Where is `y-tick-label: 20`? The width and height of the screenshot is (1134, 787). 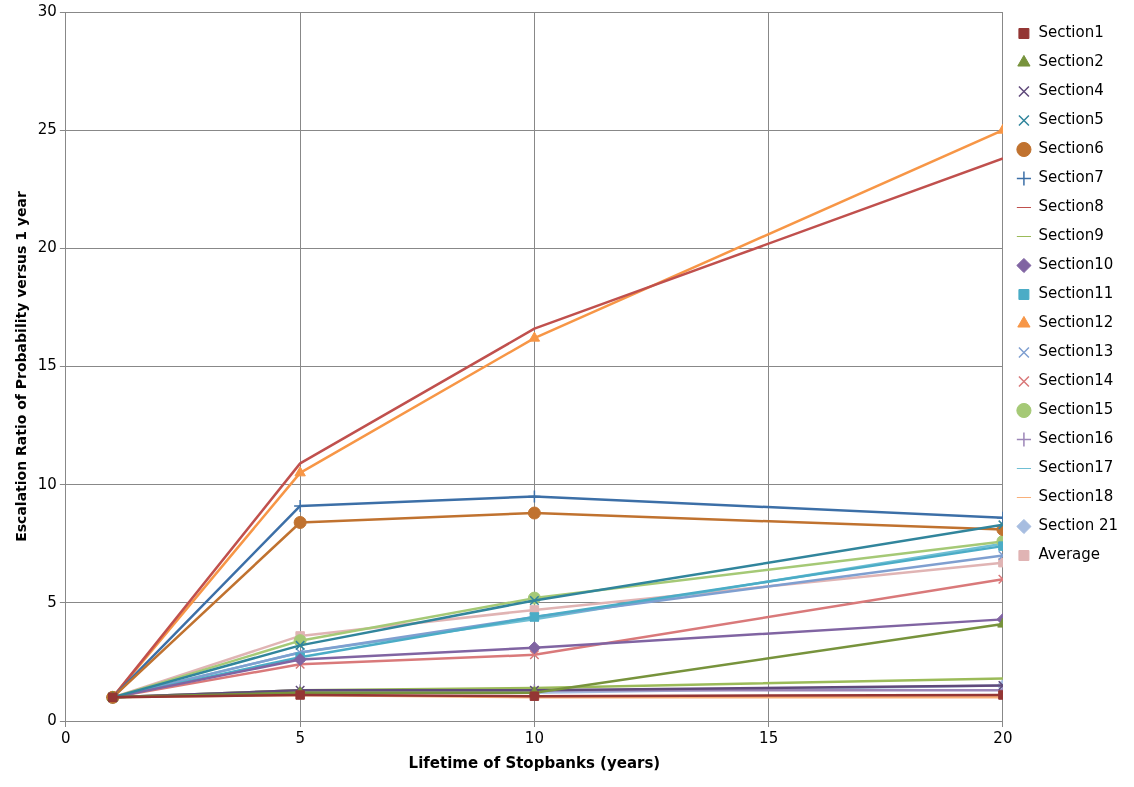 y-tick-label: 20 is located at coordinates (47, 247).